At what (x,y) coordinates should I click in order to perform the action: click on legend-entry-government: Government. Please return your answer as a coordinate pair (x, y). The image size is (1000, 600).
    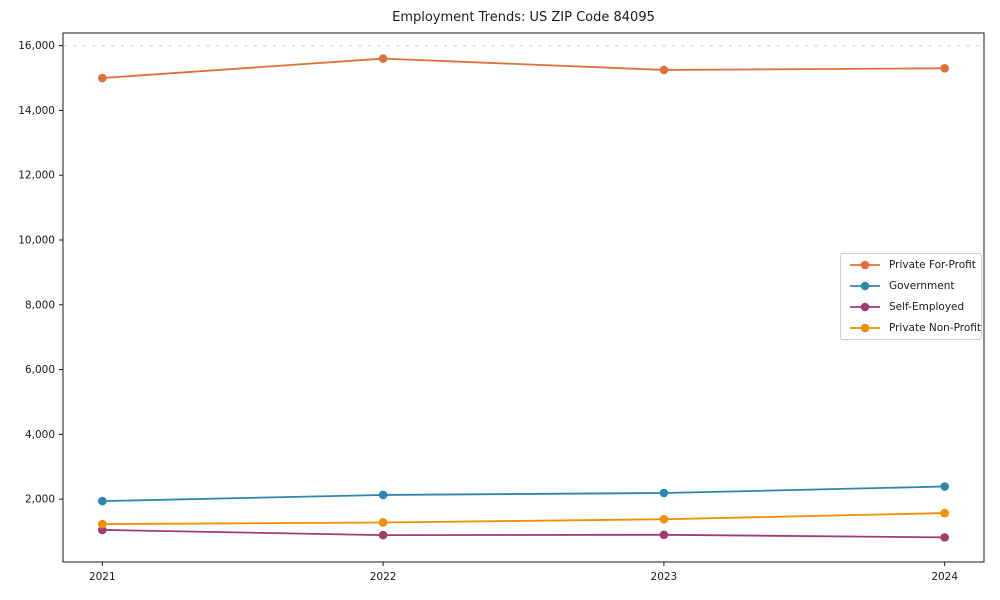
    Looking at the image, I should click on (915, 286).